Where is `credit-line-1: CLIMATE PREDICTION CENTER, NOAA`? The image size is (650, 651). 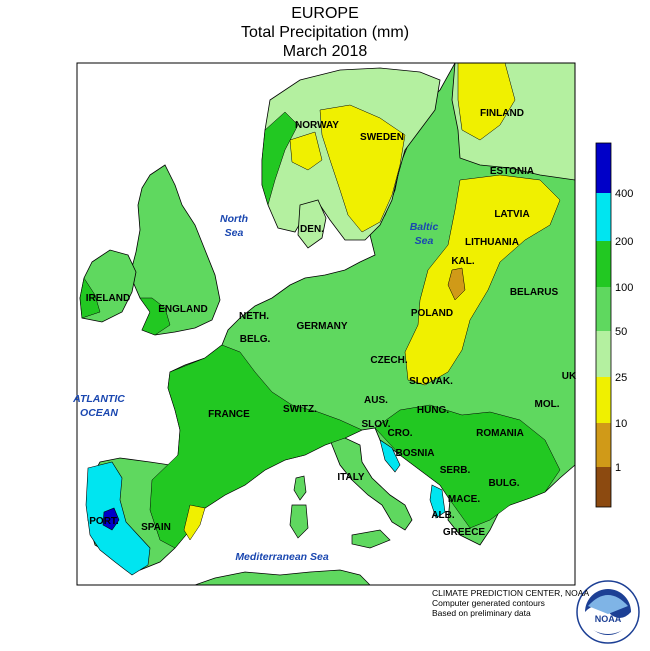
credit-line-1: CLIMATE PREDICTION CENTER, NOAA is located at coordinates (511, 593).